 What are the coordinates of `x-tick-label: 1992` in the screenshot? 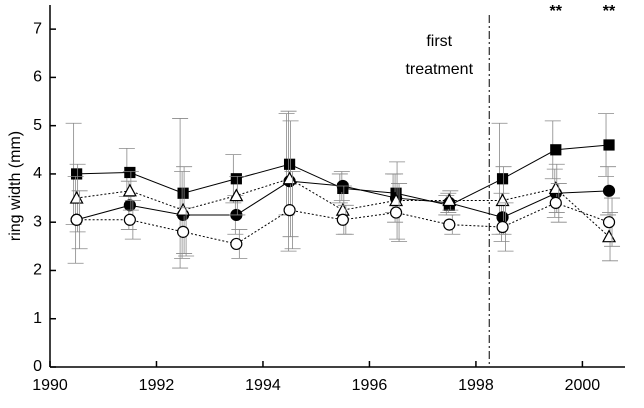 It's located at (157, 385).